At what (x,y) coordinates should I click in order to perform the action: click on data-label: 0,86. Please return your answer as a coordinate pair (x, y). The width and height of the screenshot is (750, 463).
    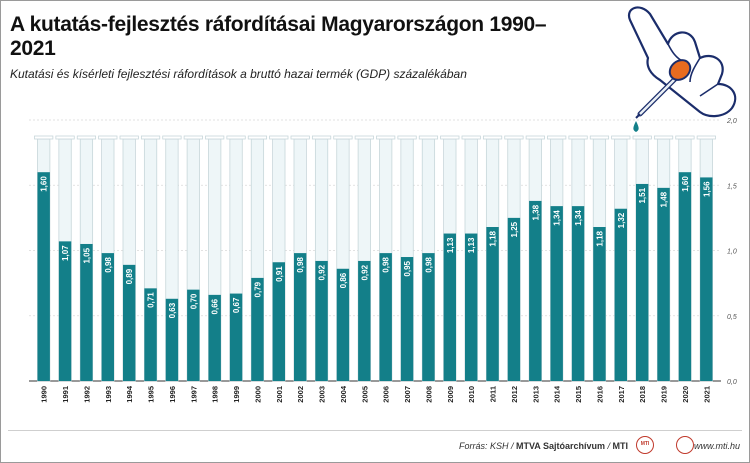
    Looking at the image, I should click on (343, 280).